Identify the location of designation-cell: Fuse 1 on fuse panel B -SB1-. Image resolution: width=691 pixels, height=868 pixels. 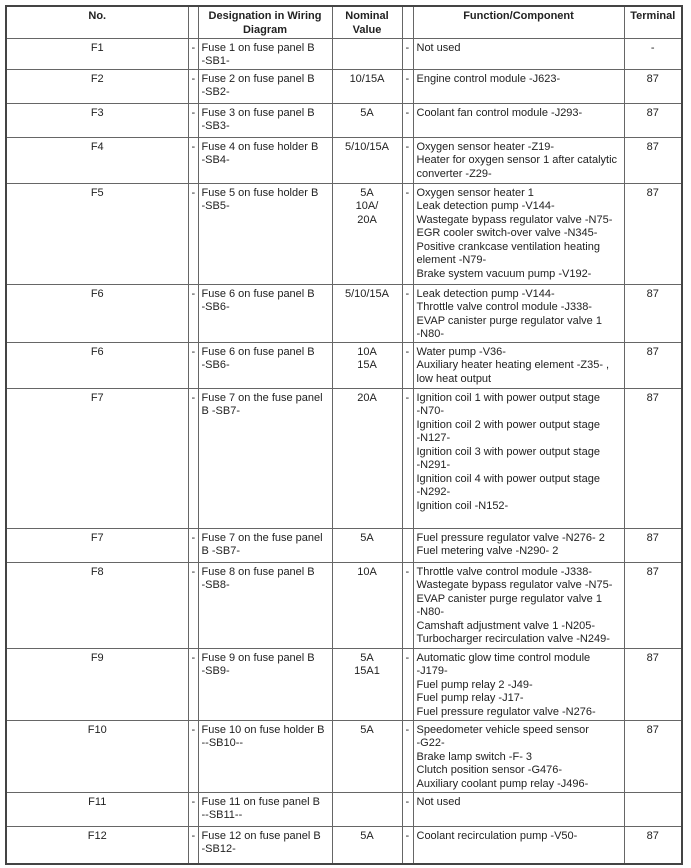
(265, 53).